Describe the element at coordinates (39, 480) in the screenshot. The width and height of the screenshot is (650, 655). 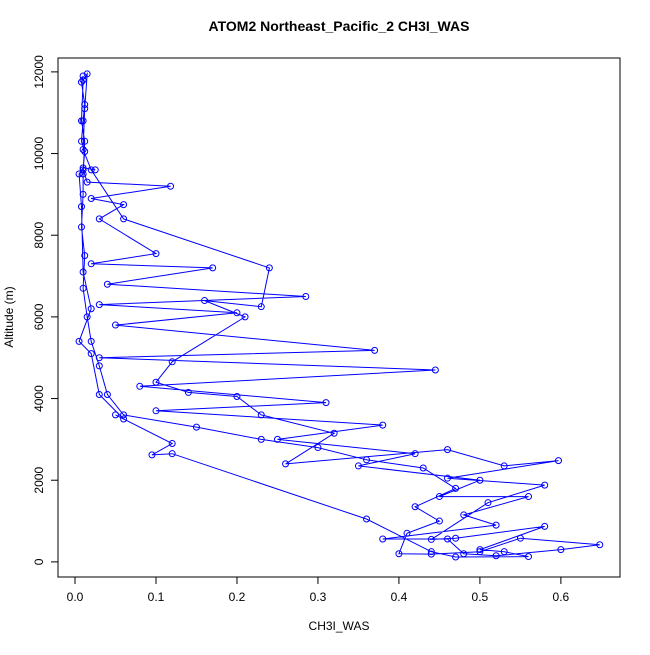
I see `y-tick-label: 2000` at that location.